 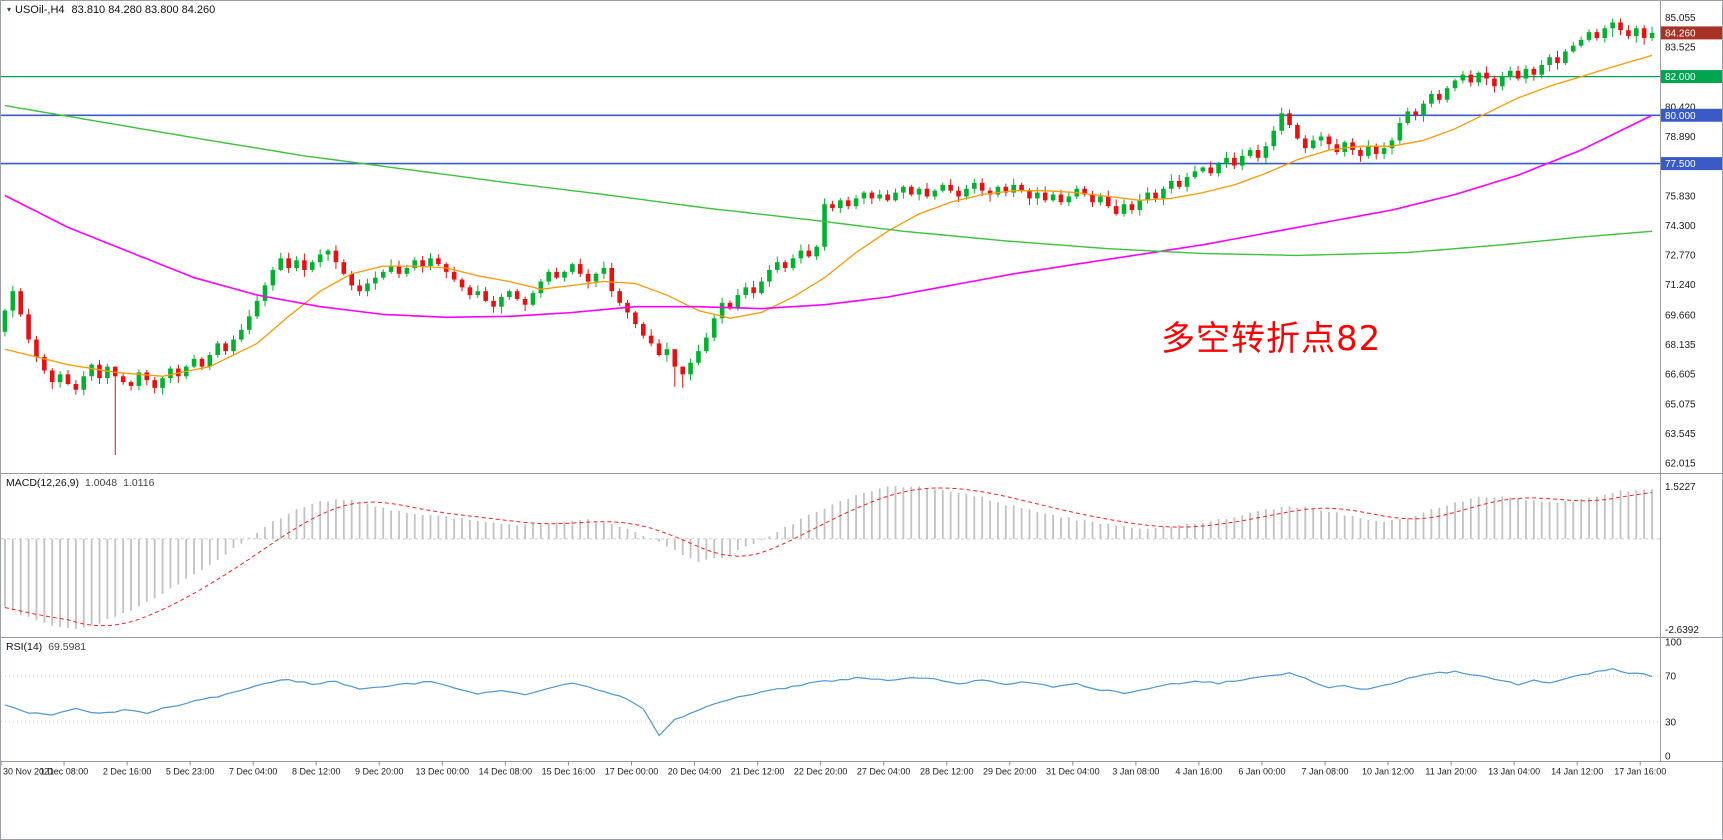 What do you see at coordinates (28, 772) in the screenshot?
I see `svg-text: 30 Nov 2021` at bounding box center [28, 772].